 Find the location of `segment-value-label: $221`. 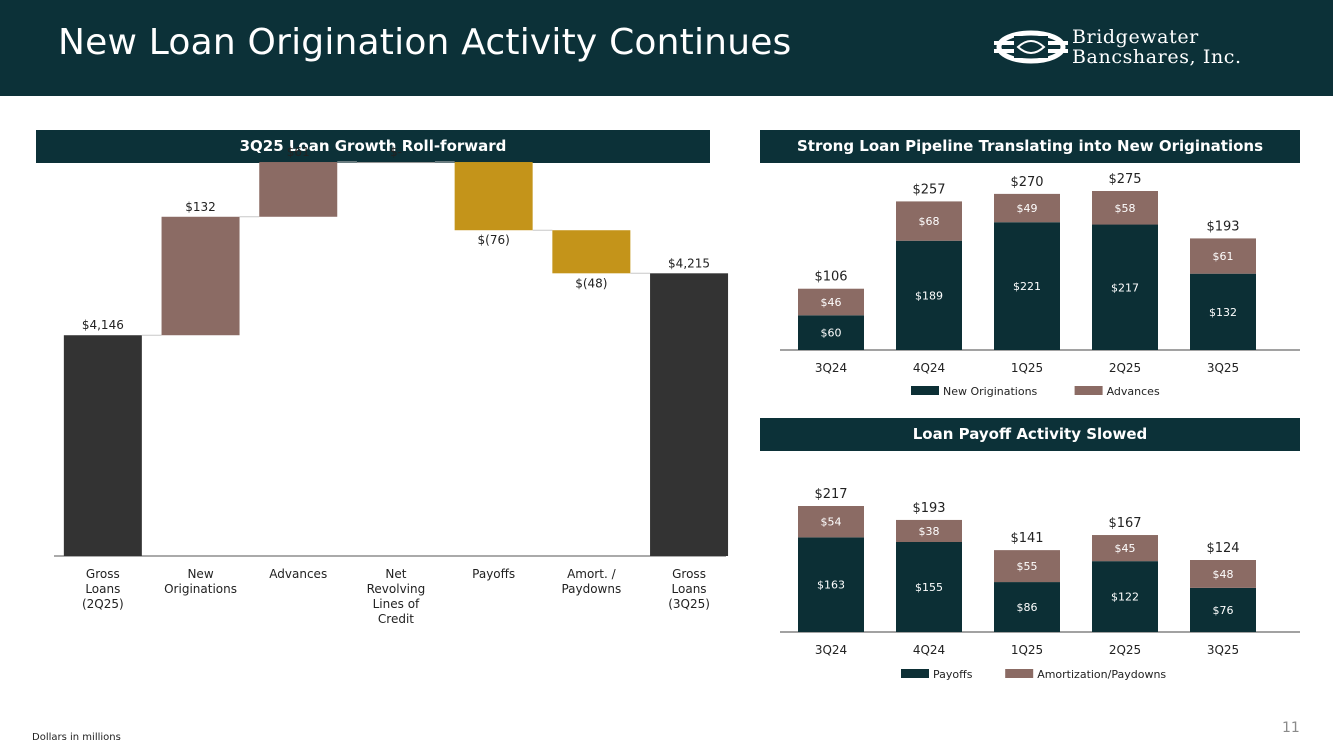

segment-value-label: $221 is located at coordinates (1027, 286).